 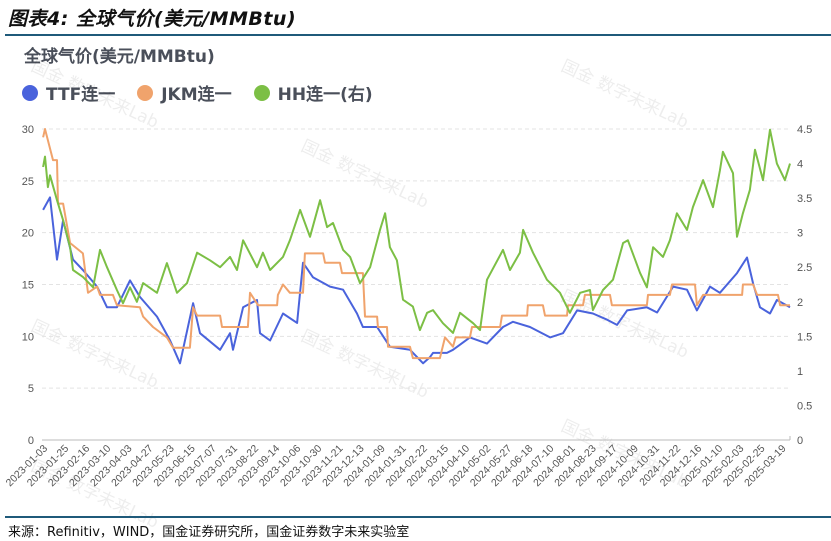 I want to click on legend-item-jkm: JKM连一, so click(x=184, y=92).